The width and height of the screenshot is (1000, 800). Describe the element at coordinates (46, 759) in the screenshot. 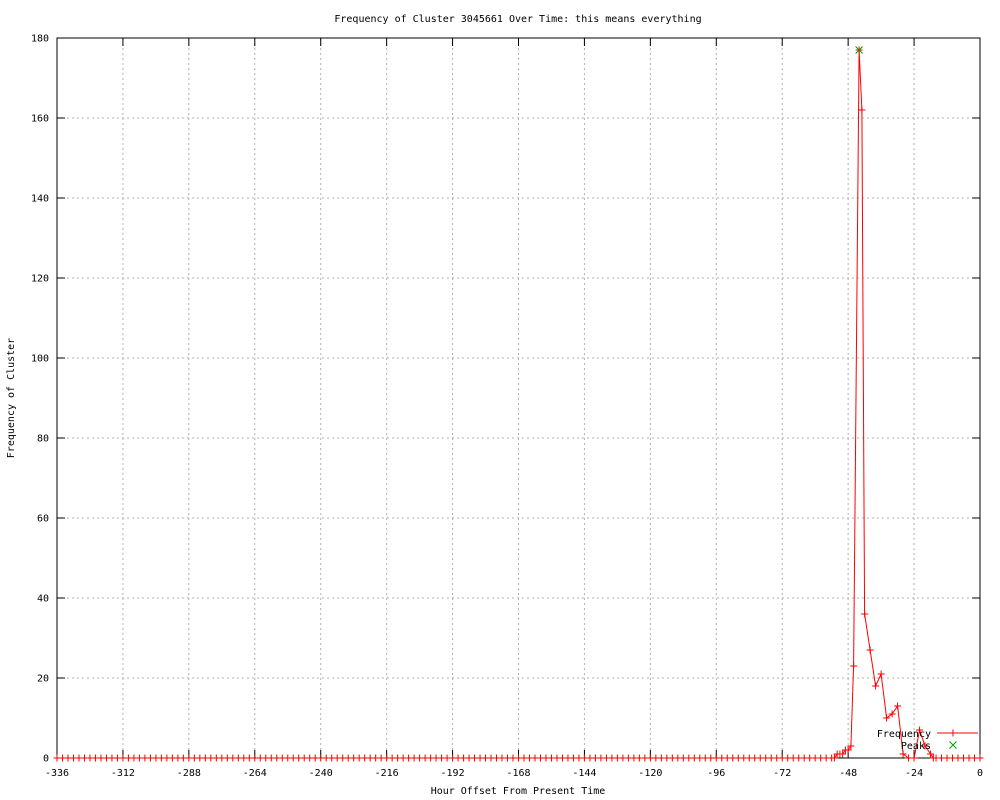

I see `y-tick-label: 0` at that location.